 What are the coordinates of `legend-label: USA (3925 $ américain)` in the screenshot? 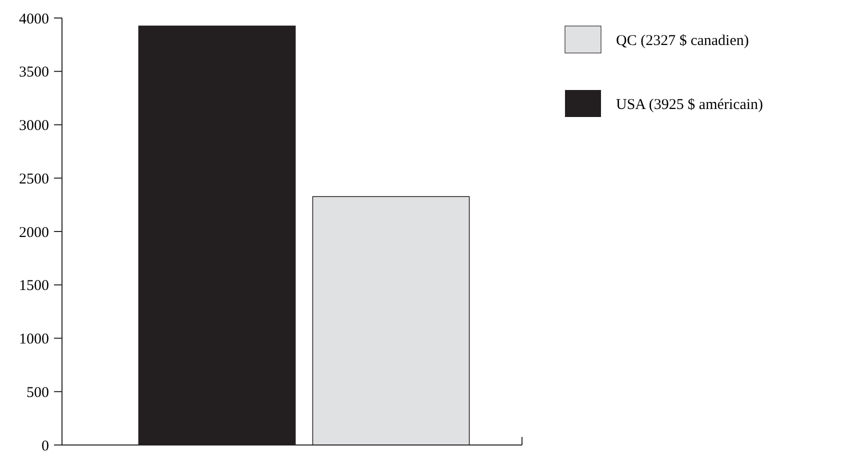 It's located at (690, 104).